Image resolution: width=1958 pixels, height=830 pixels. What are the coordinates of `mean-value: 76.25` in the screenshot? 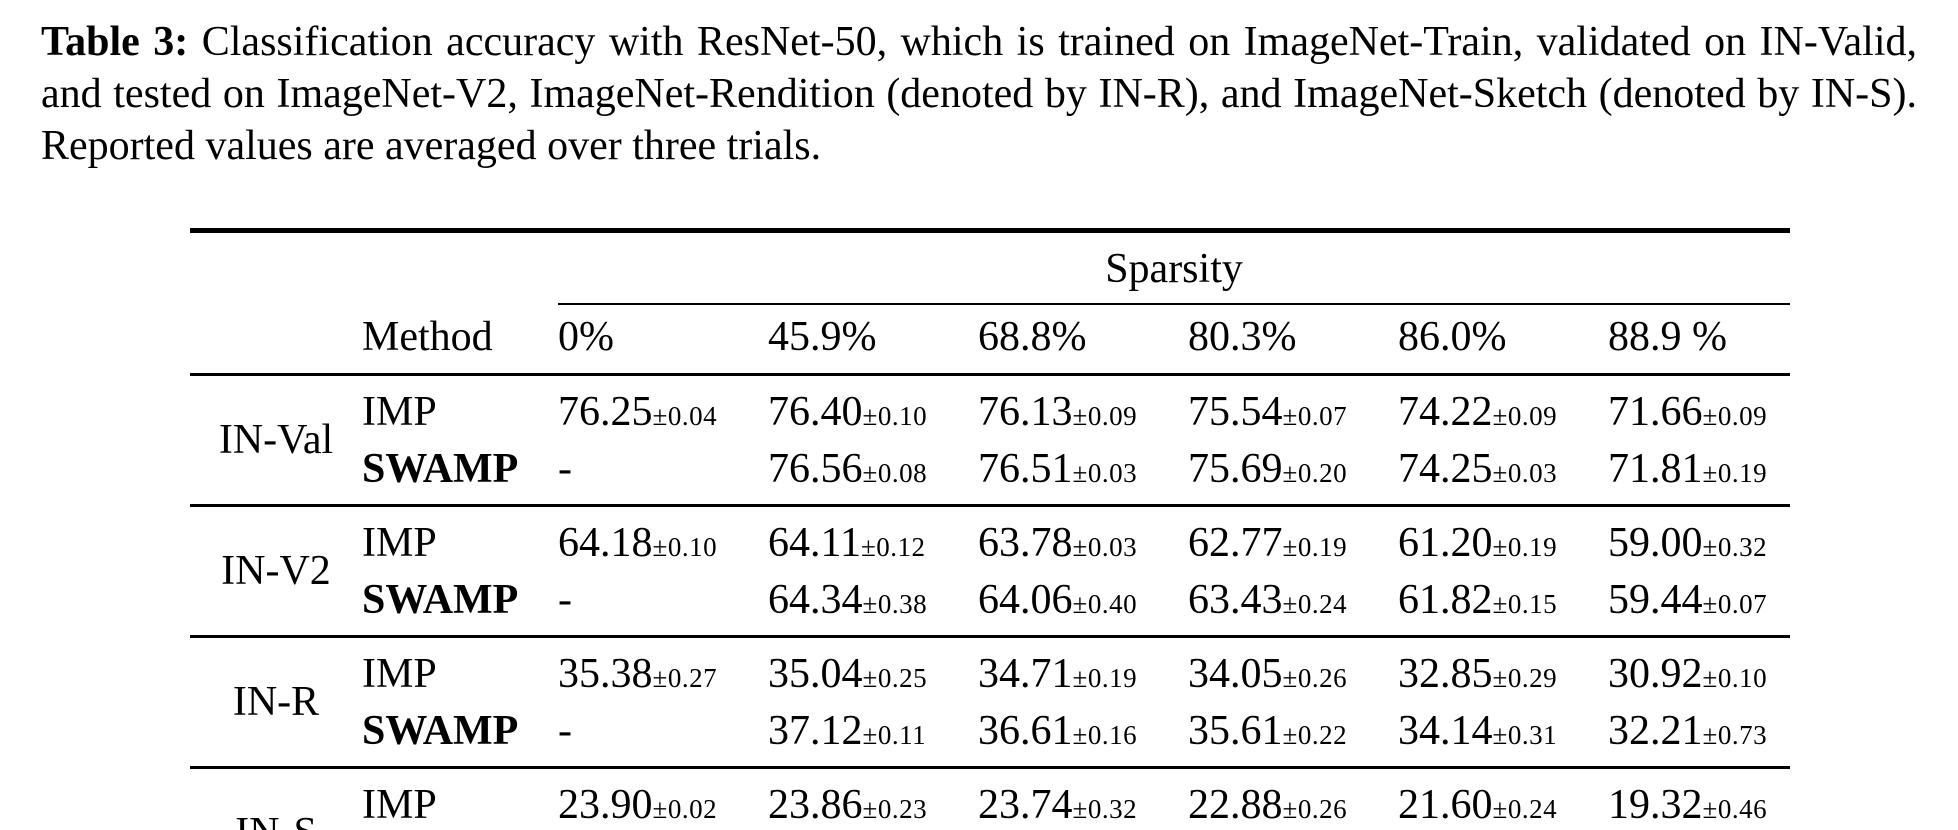 It's located at (605, 412).